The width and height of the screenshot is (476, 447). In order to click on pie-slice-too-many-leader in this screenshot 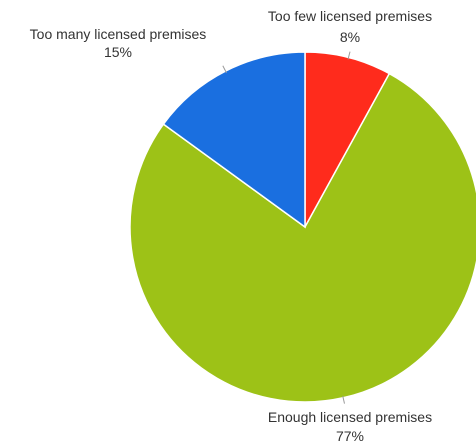, I will do `click(224, 69)`.